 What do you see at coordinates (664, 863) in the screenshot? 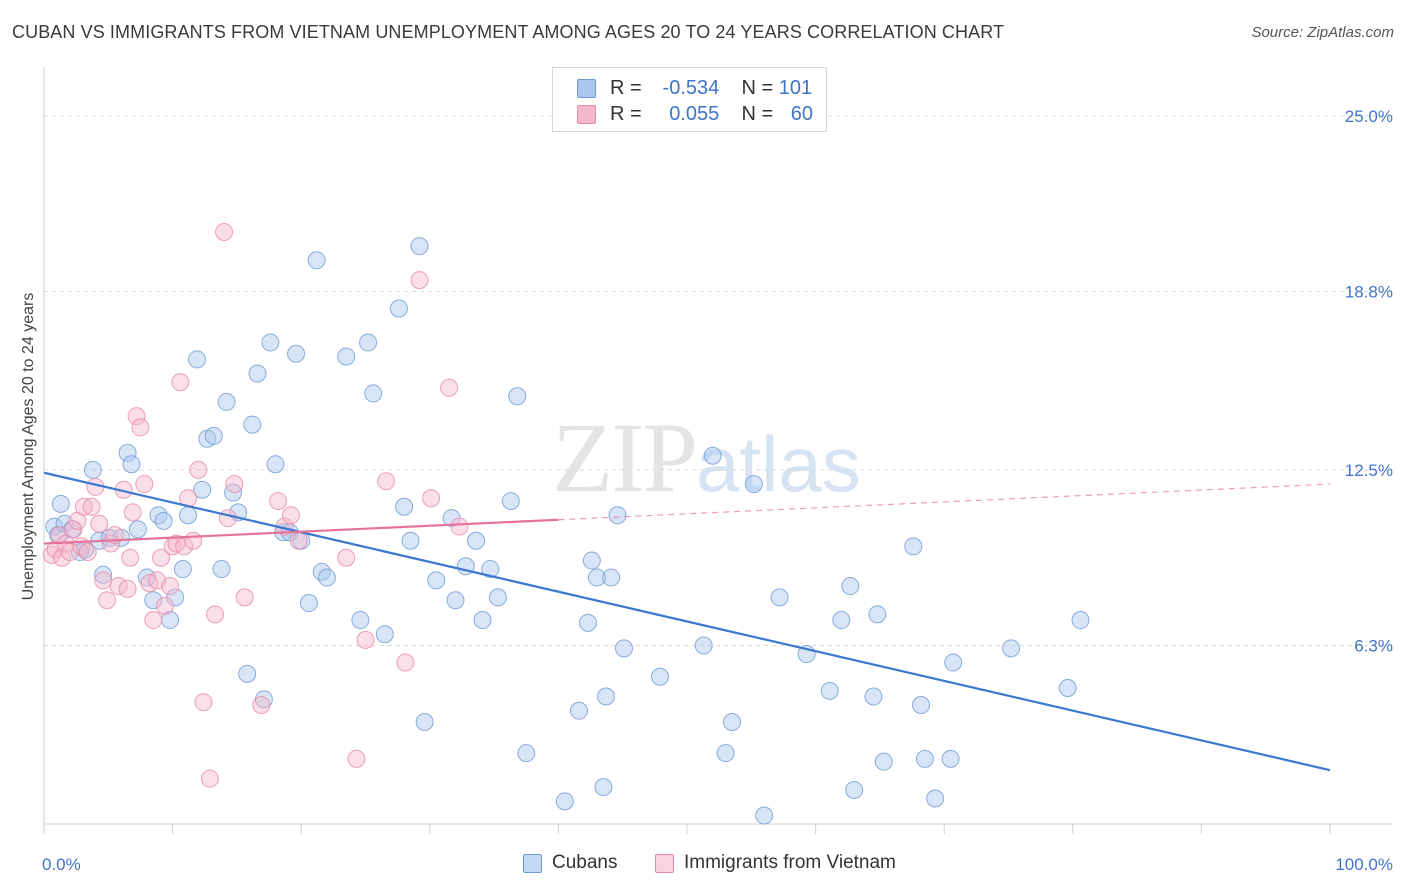
I see `legend-swatch-vietnam` at bounding box center [664, 863].